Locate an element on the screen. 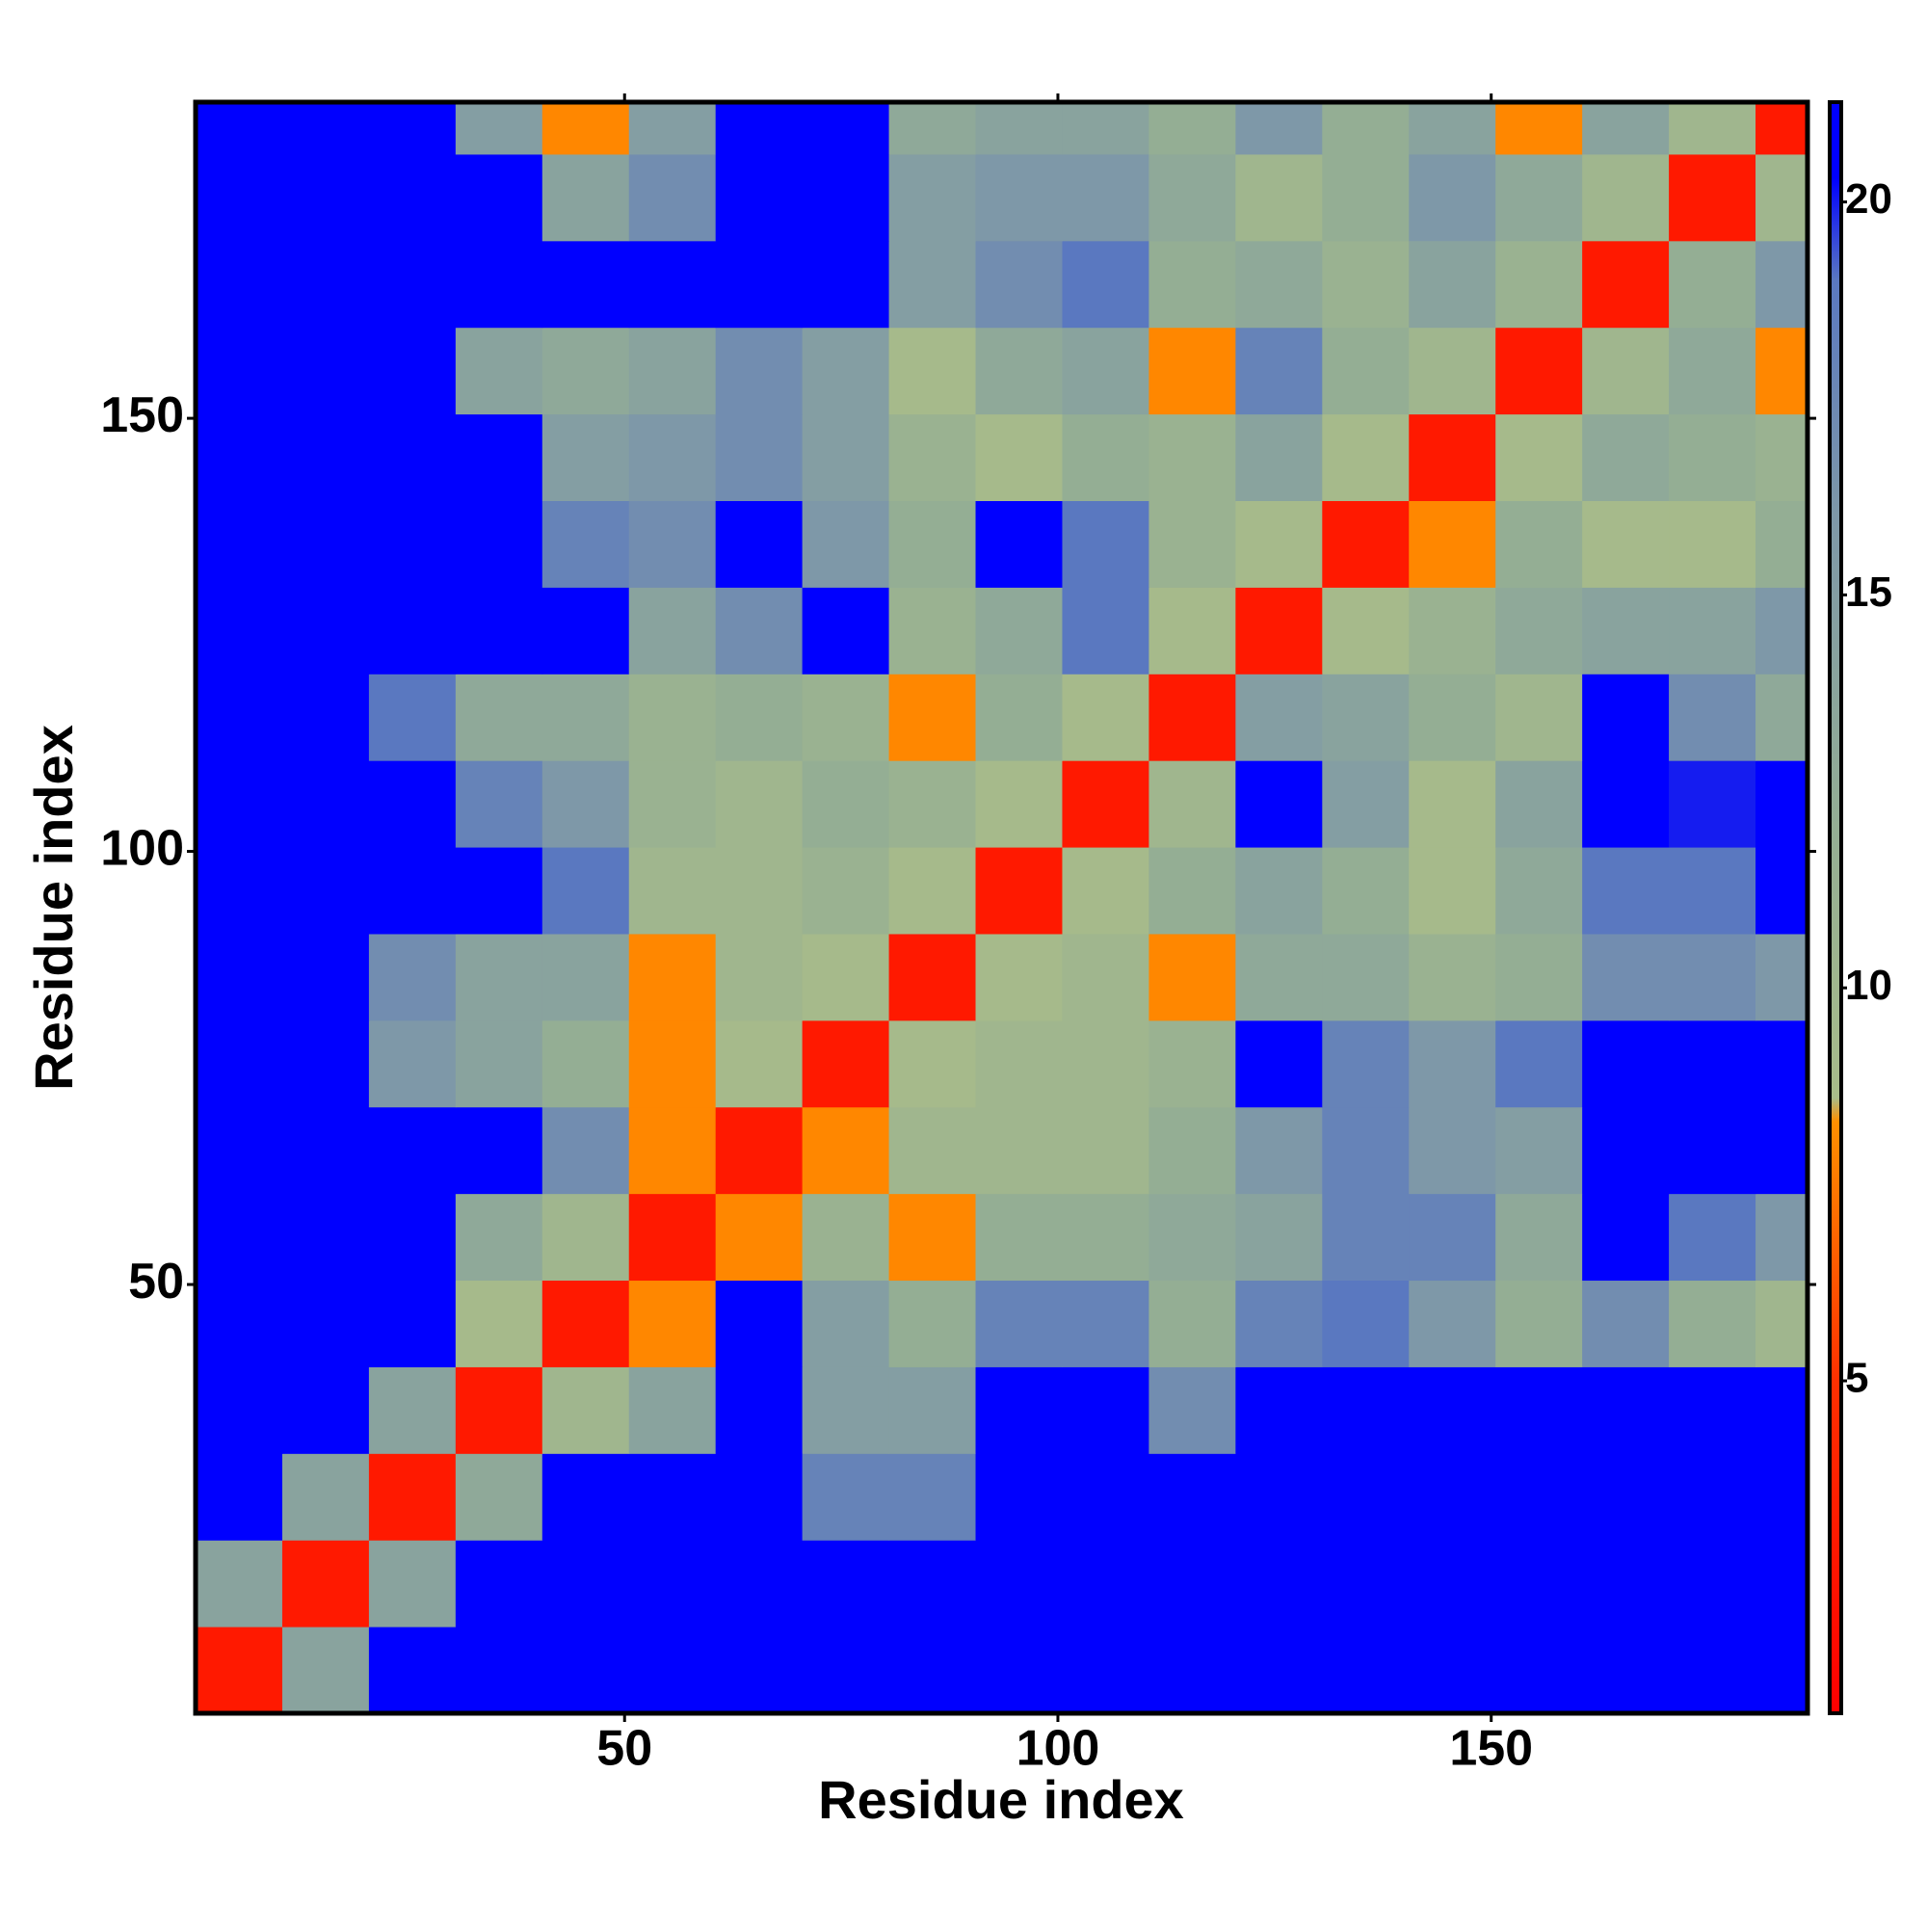 Image resolution: width=1927 pixels, height=1932 pixels. x-tick-label: 100 is located at coordinates (1058, 1749).